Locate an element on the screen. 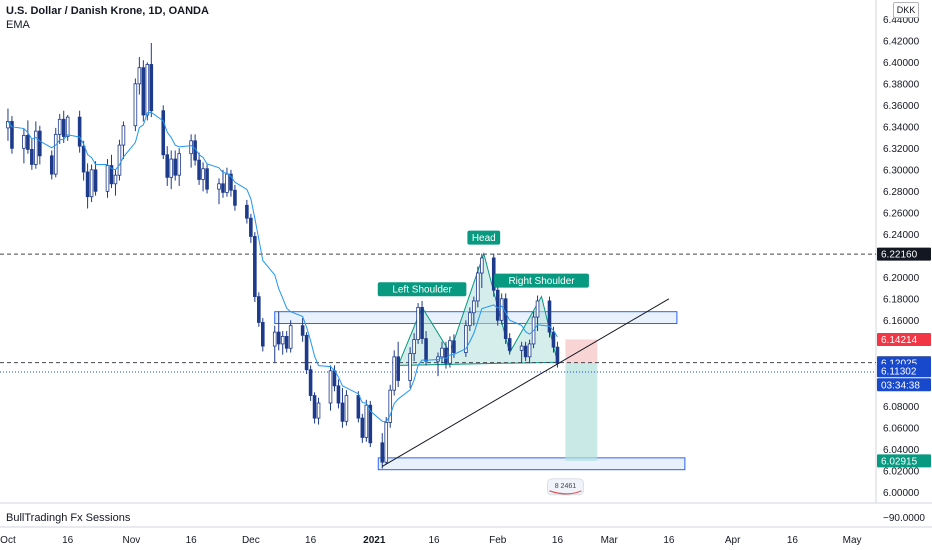 Image resolution: width=932 pixels, height=550 pixels. price-tick-label: 6.42000 is located at coordinates (901, 41).